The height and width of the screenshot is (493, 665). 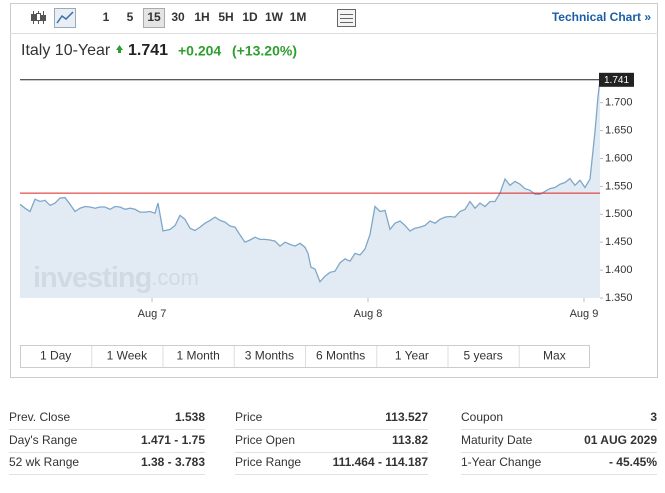 I want to click on line-icon, so click(x=65, y=18).